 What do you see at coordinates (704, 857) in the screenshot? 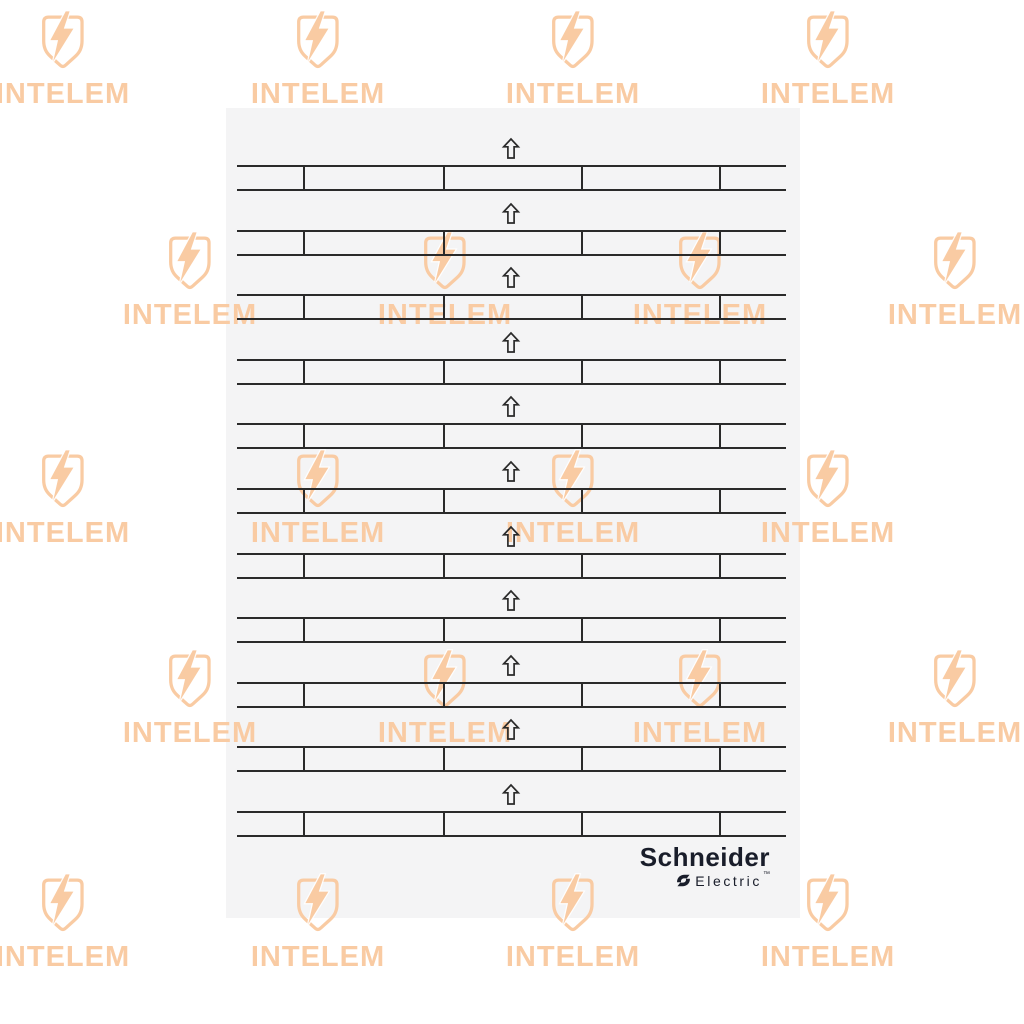
I see `brand-name-text: Schneider` at bounding box center [704, 857].